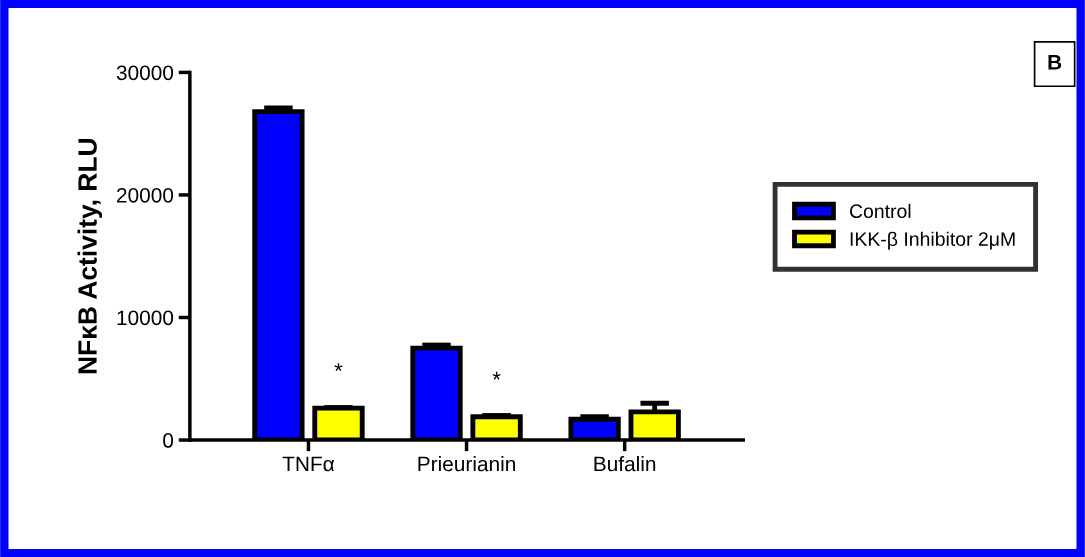 This screenshot has width=1085, height=557. Describe the element at coordinates (880, 211) in the screenshot. I see `legend-label: Control` at that location.